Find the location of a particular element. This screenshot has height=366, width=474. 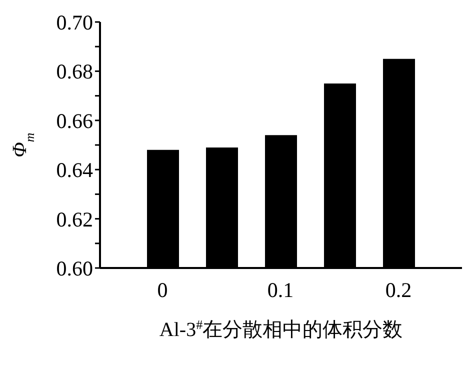

y-tick-label: 0.66 is located at coordinates (74, 120).